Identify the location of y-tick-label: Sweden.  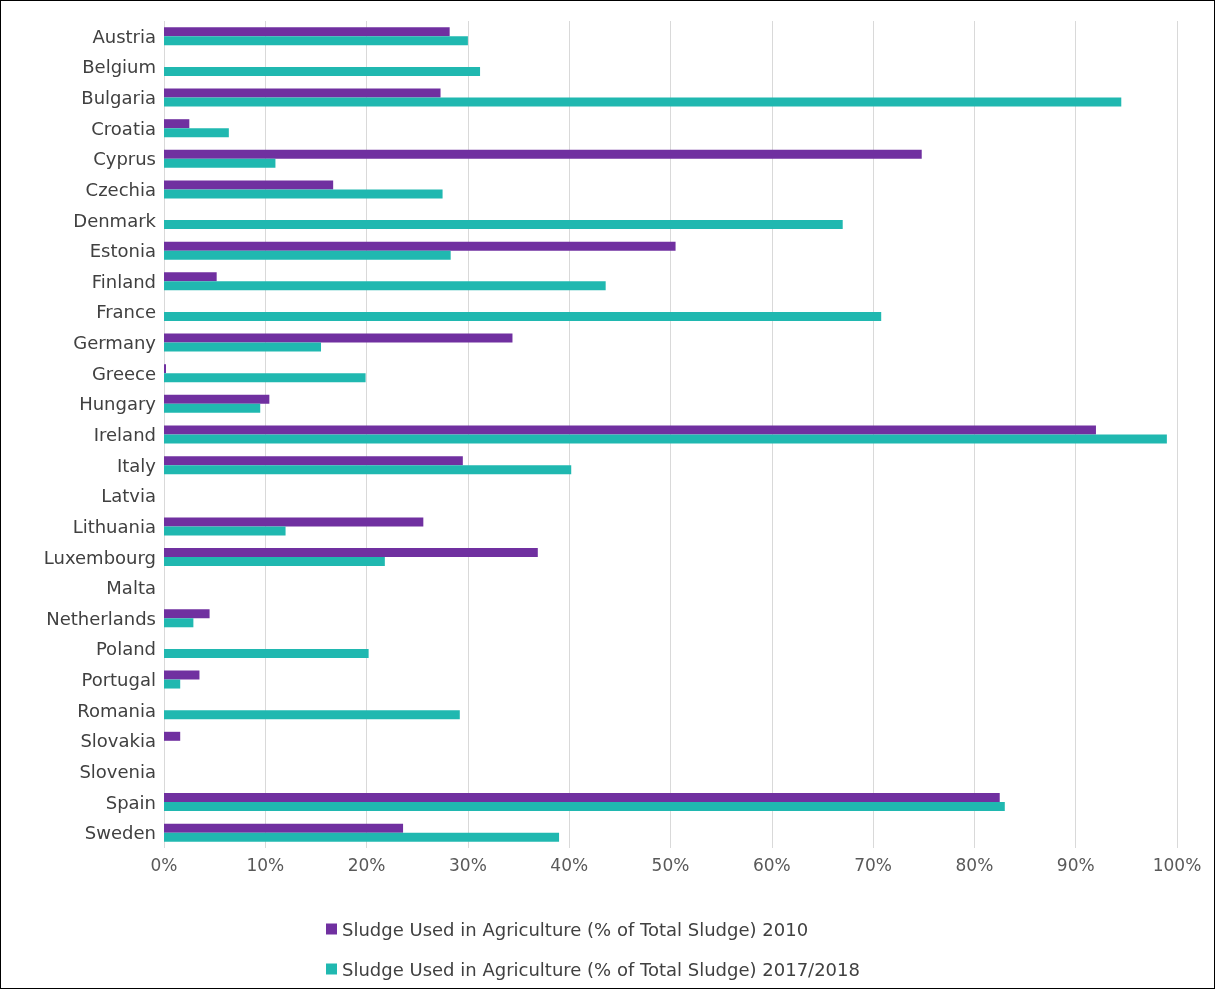
(120, 833).